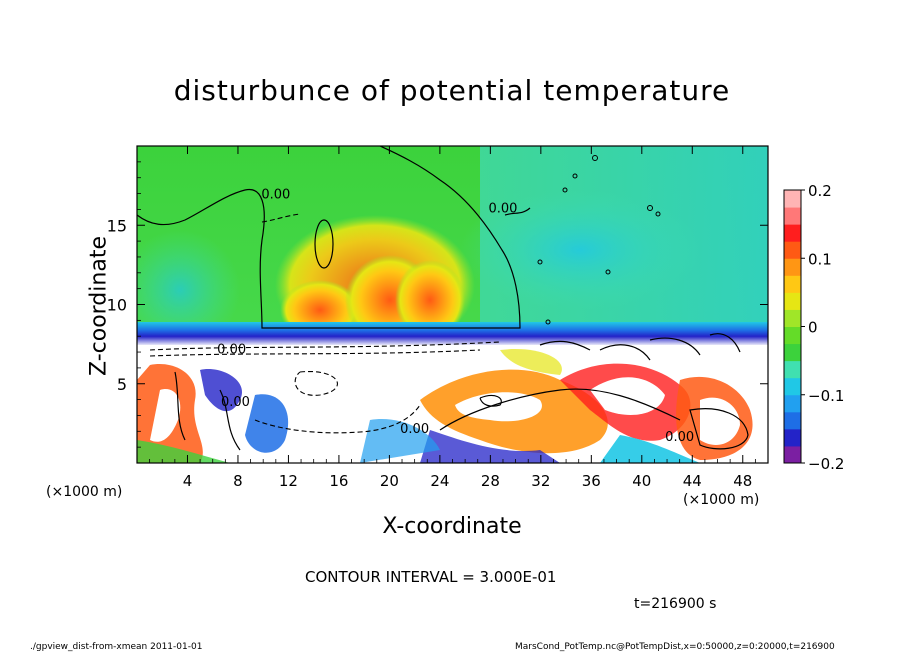  What do you see at coordinates (675, 604) in the screenshot?
I see `time-stamp: t=216900 s` at bounding box center [675, 604].